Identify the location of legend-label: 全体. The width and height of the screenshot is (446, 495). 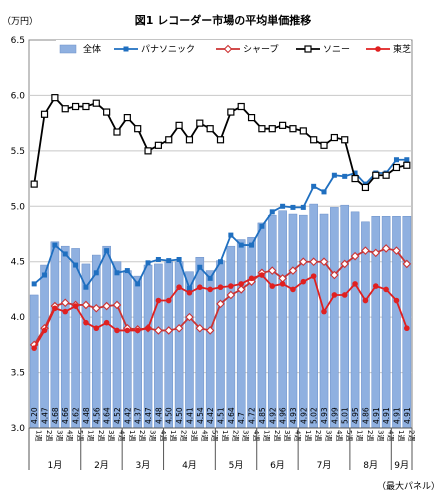
(92, 49).